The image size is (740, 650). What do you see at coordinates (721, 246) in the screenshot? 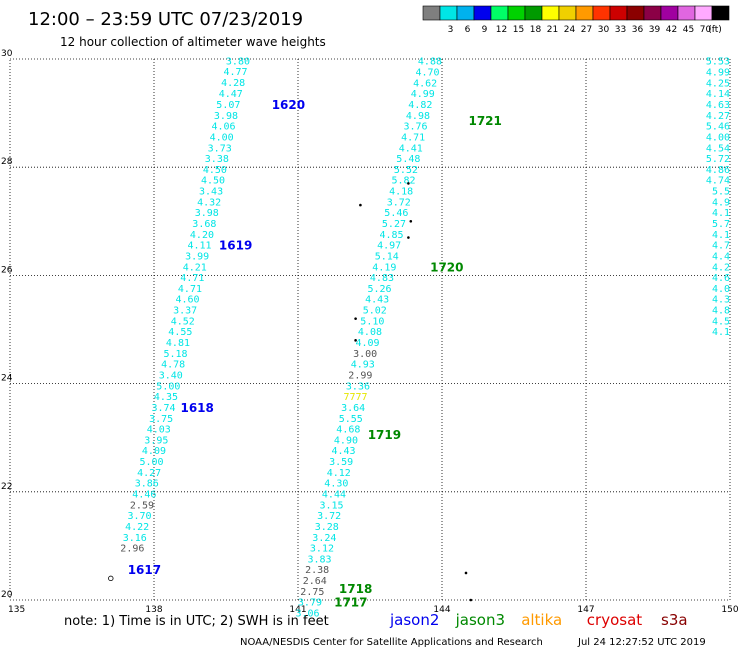
I see `wave-height-value: 4.7` at bounding box center [721, 246].